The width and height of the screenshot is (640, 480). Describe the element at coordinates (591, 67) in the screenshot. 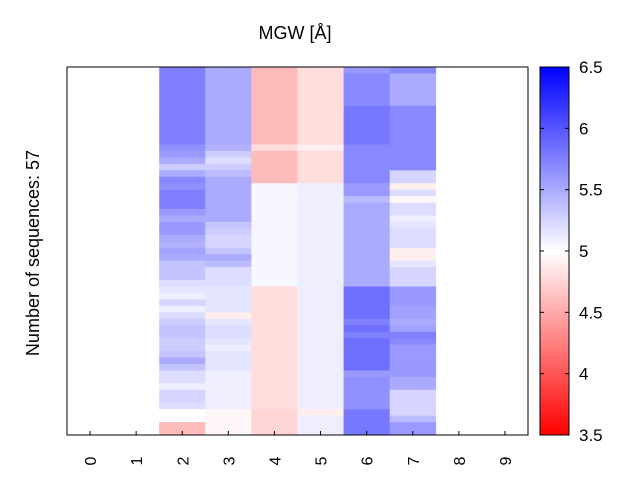

I see `colorbar-tick-label: 6.5` at that location.